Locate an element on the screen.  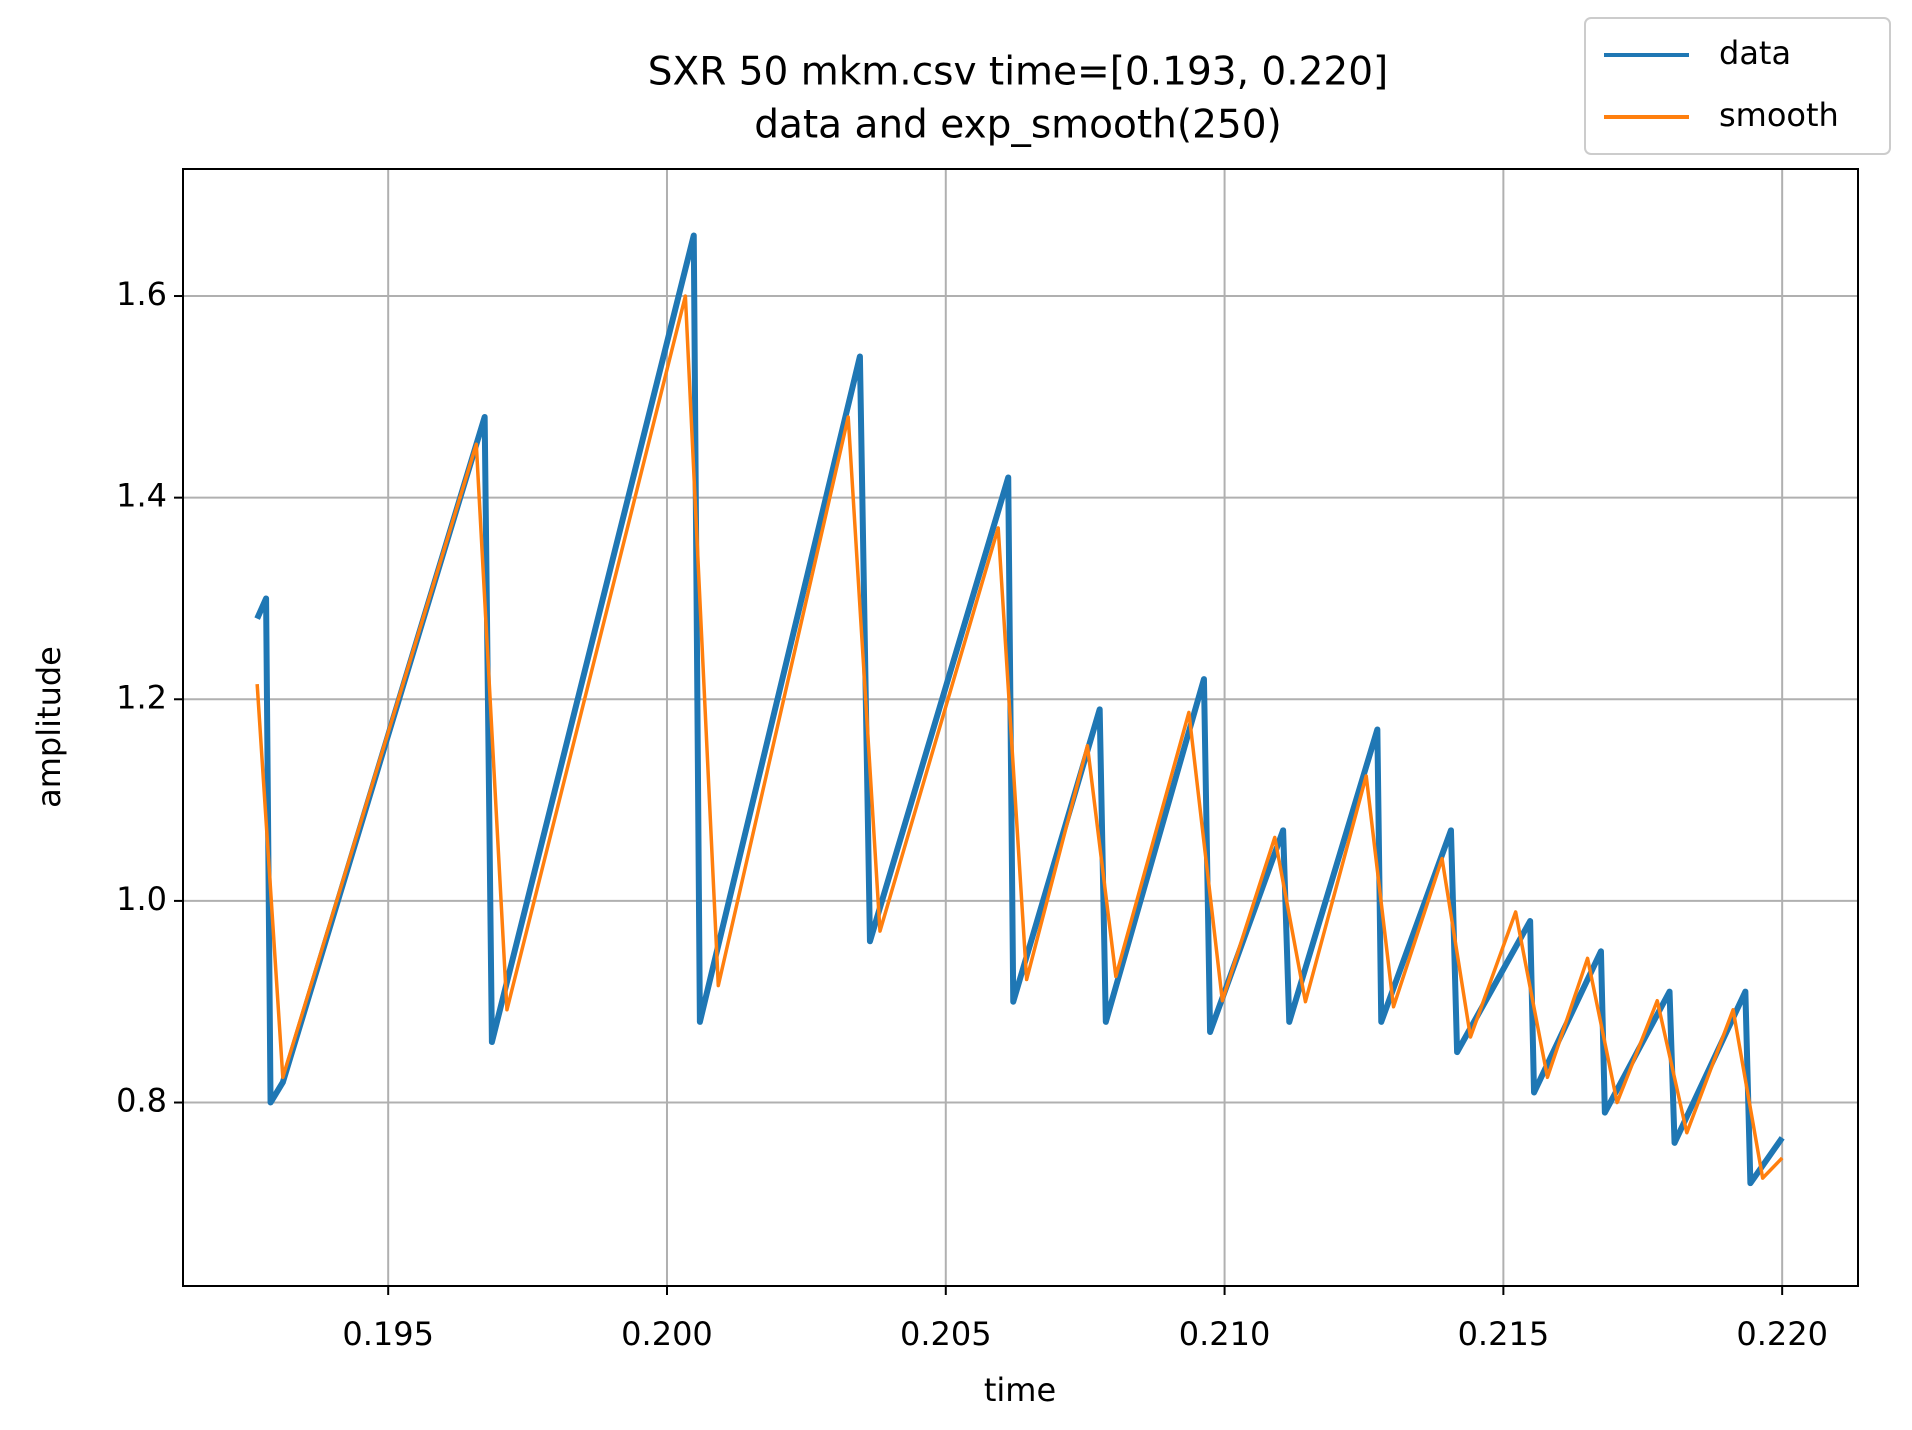
y-tick-label: 1.2 is located at coordinates (141, 697).